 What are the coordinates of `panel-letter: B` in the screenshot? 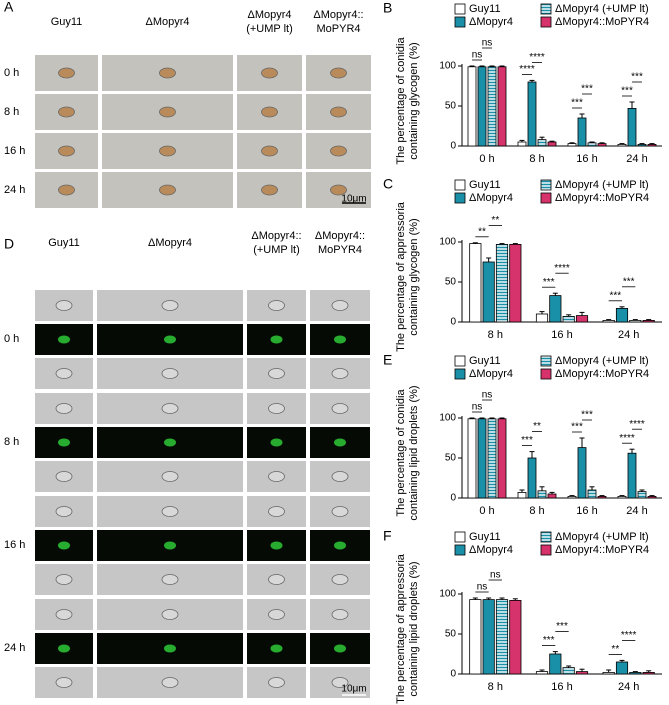 It's located at (387, 8).